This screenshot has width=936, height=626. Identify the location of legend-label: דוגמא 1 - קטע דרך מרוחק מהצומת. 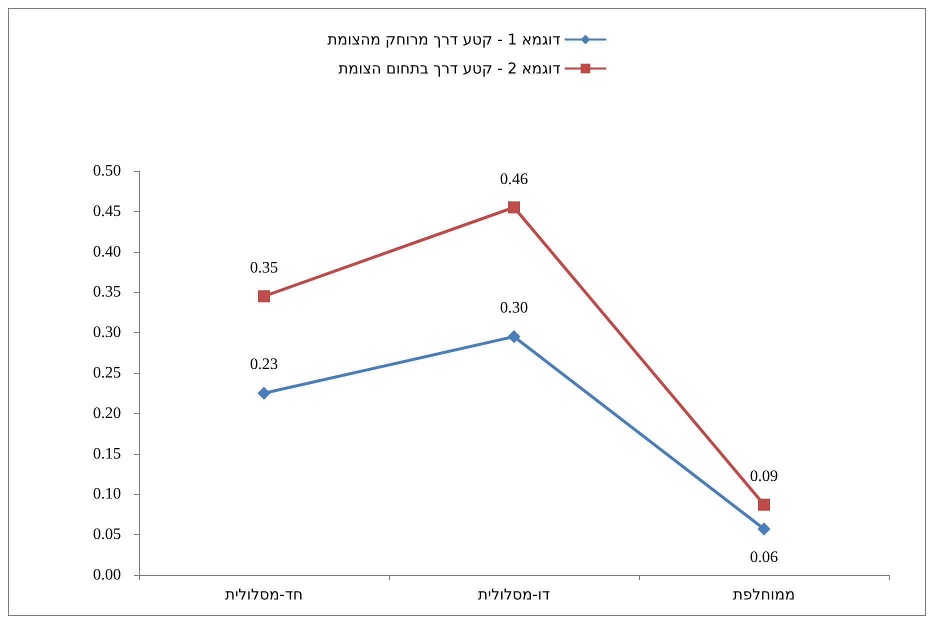
(444, 39).